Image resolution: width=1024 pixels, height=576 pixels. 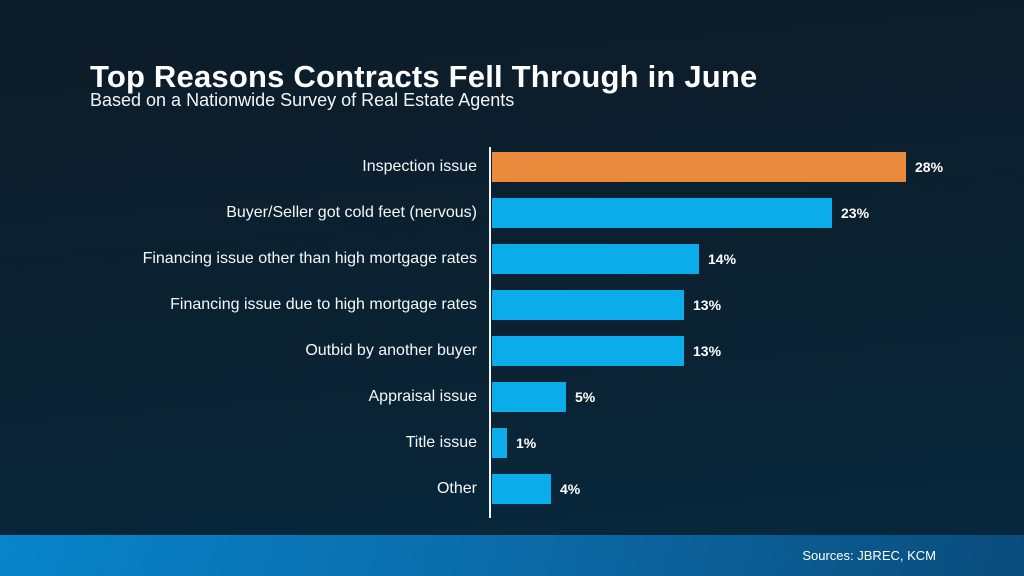 What do you see at coordinates (526, 443) in the screenshot?
I see `bar-value-label: 1%` at bounding box center [526, 443].